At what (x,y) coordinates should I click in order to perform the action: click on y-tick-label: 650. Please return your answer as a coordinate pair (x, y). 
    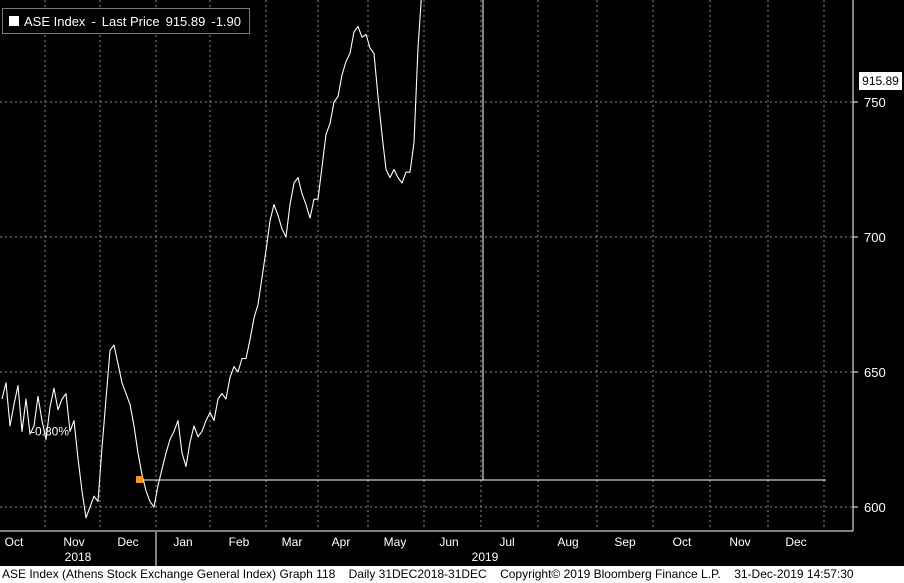
    Looking at the image, I should click on (875, 372).